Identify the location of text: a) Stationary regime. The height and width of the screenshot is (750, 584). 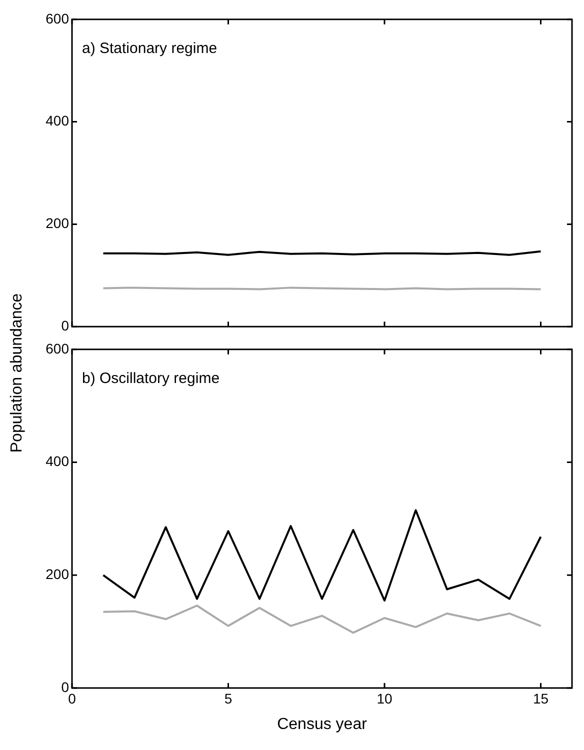
(150, 49).